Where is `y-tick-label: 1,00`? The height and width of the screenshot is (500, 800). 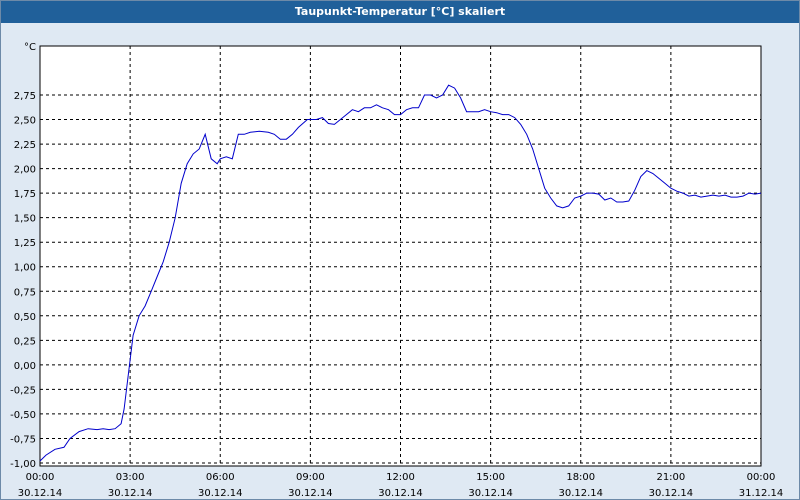
y-tick-label: 1,00 is located at coordinates (25, 268).